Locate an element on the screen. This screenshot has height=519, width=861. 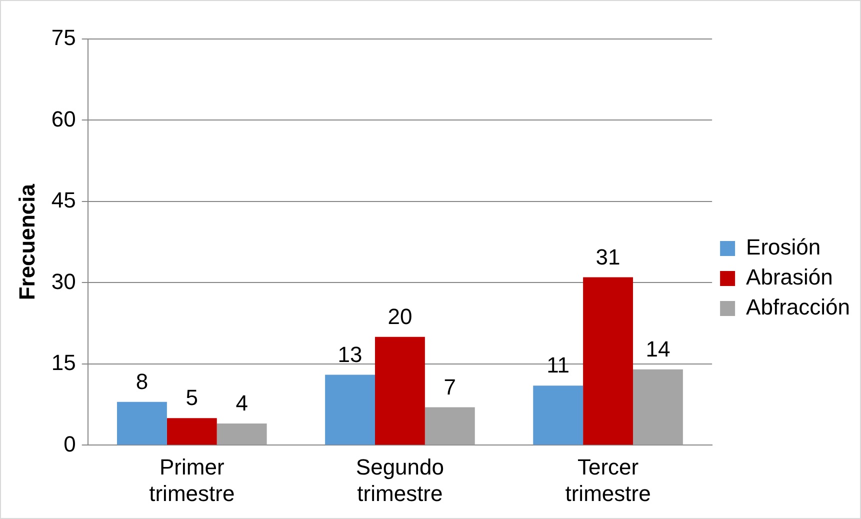
data-label: 4 is located at coordinates (242, 403).